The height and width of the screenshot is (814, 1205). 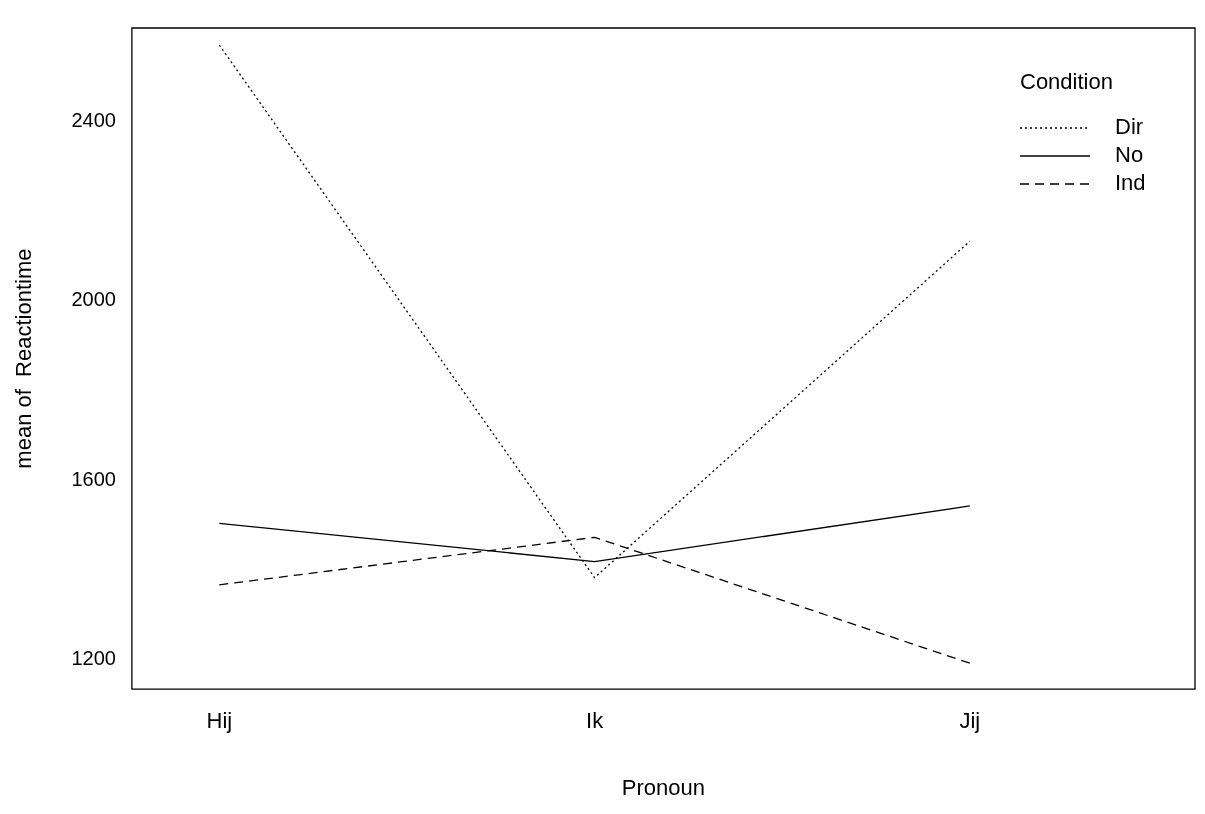 What do you see at coordinates (219, 721) in the screenshot?
I see `x-tick-label: Hij` at bounding box center [219, 721].